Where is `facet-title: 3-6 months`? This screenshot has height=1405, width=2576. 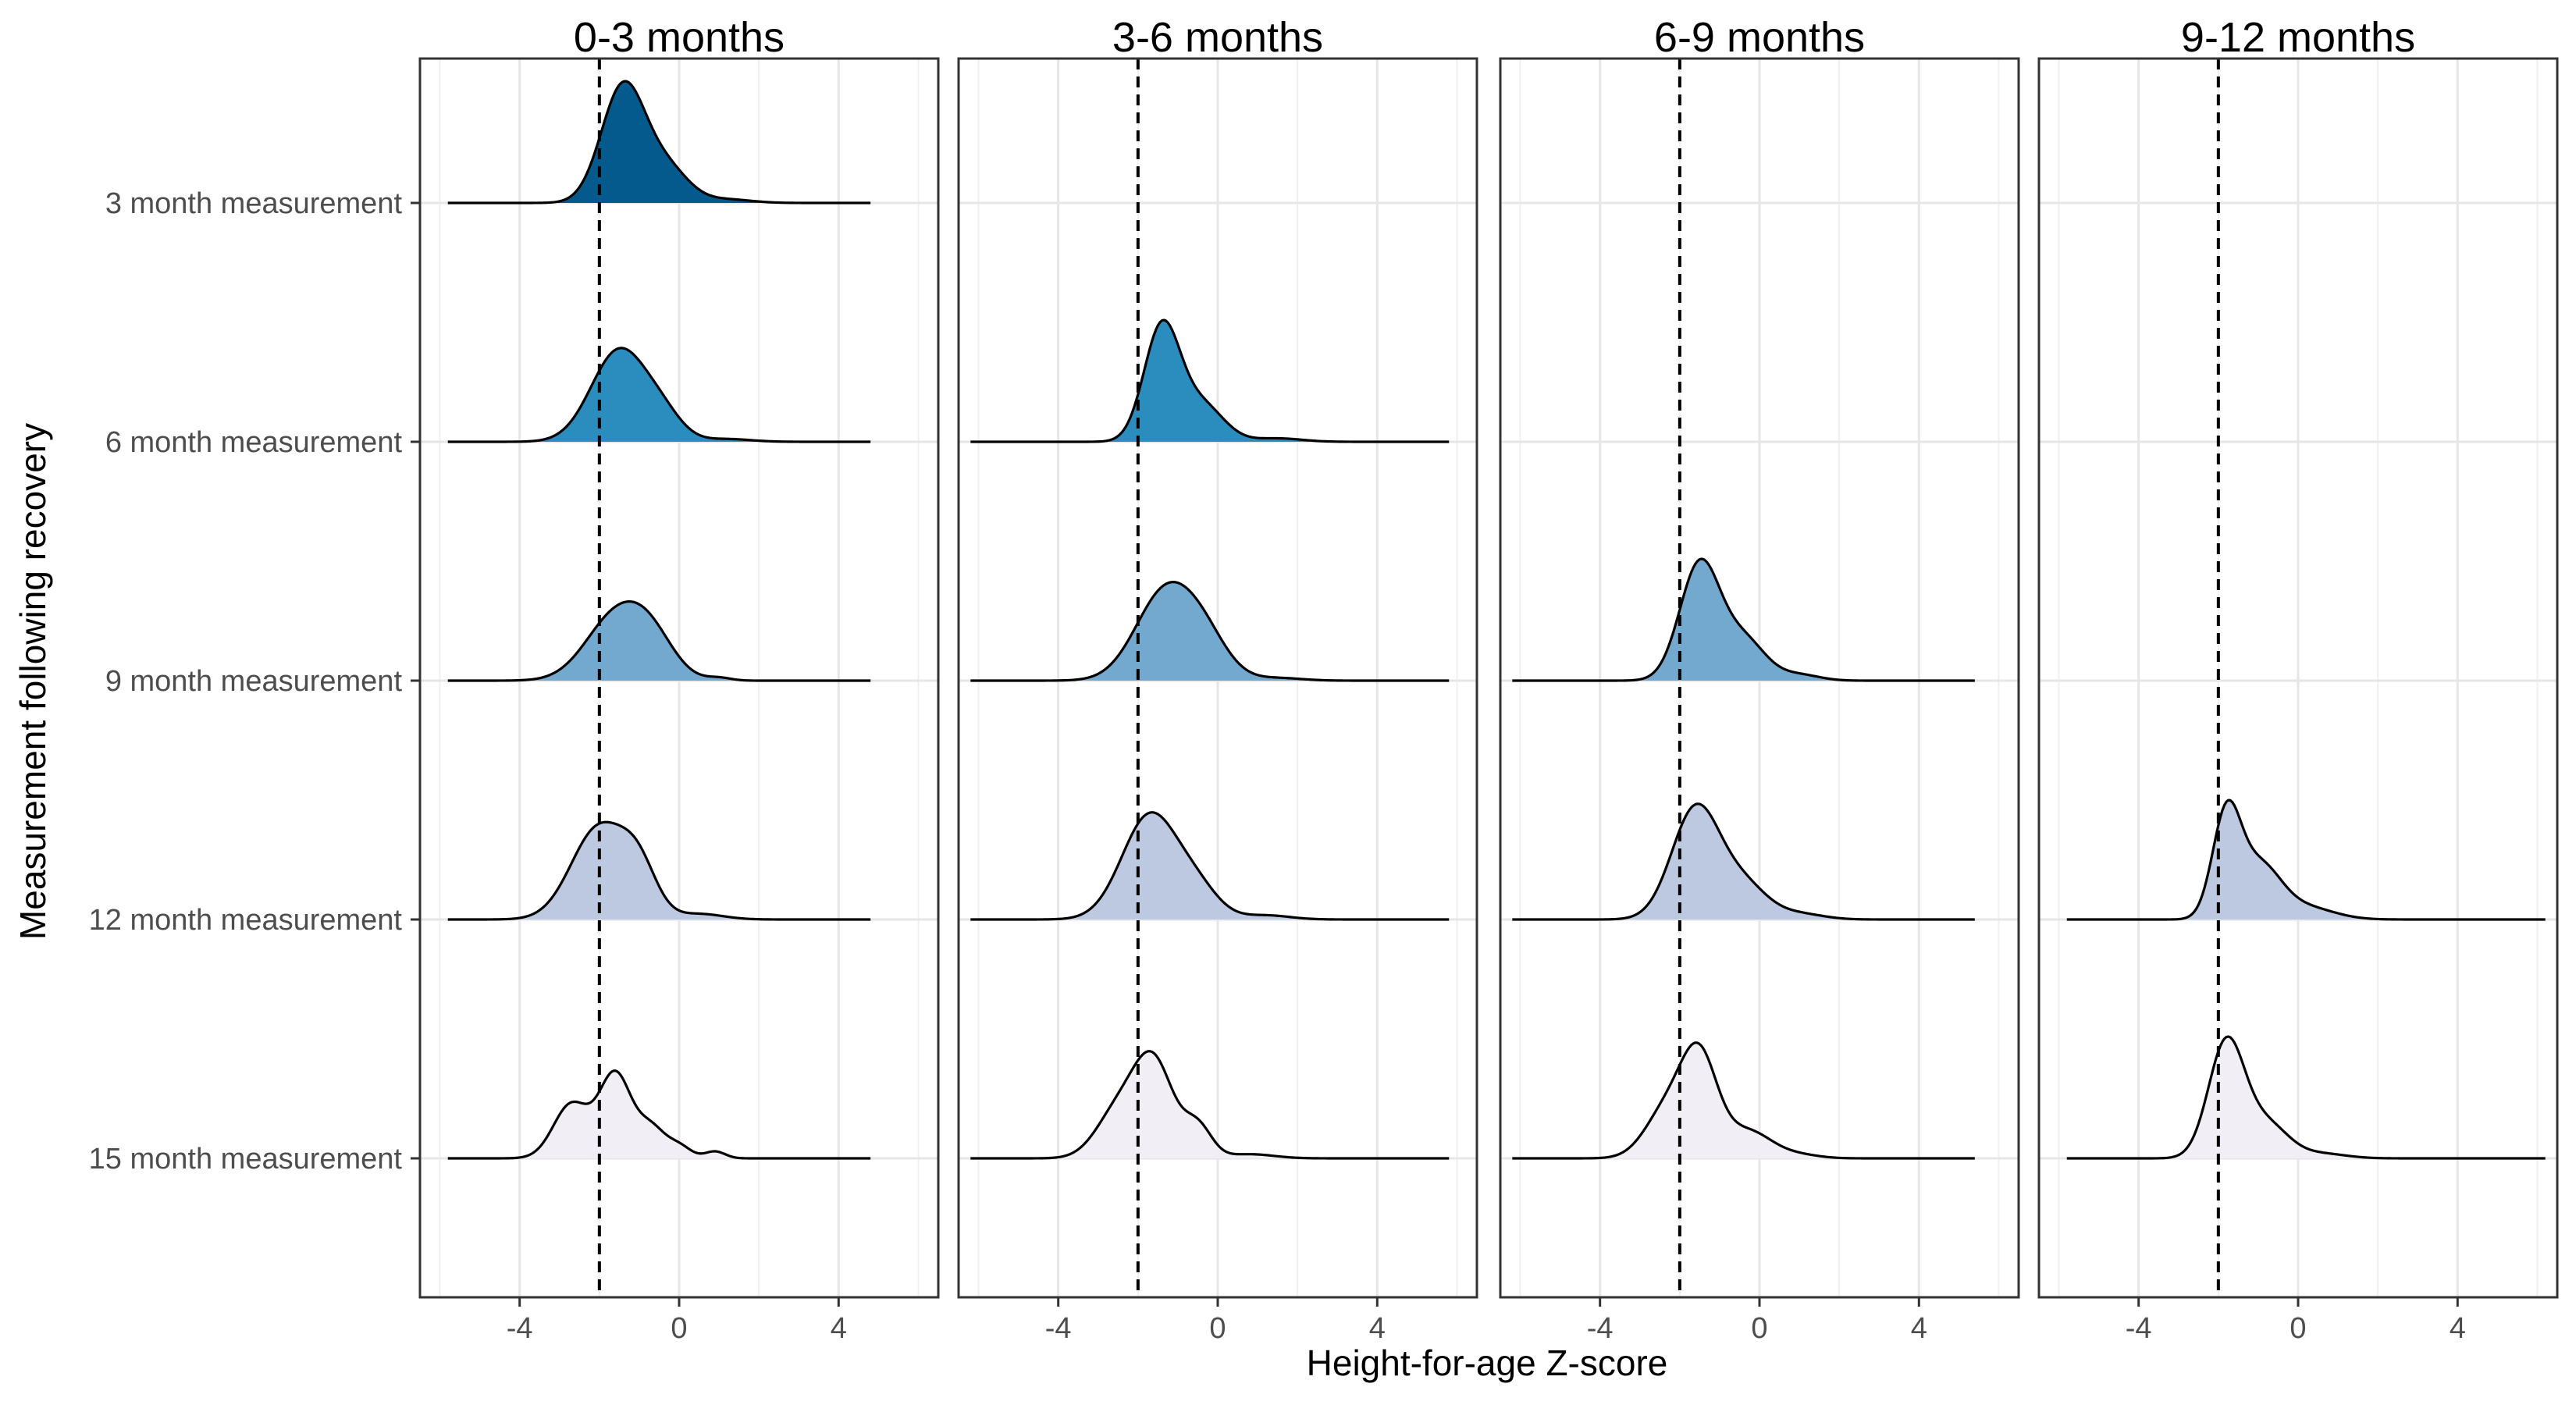
facet-title: 3-6 months is located at coordinates (1217, 38).